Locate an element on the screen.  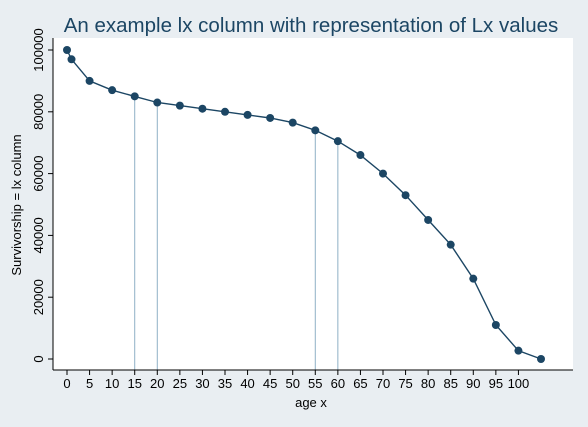
x-tick-label: 0 is located at coordinates (66, 383).